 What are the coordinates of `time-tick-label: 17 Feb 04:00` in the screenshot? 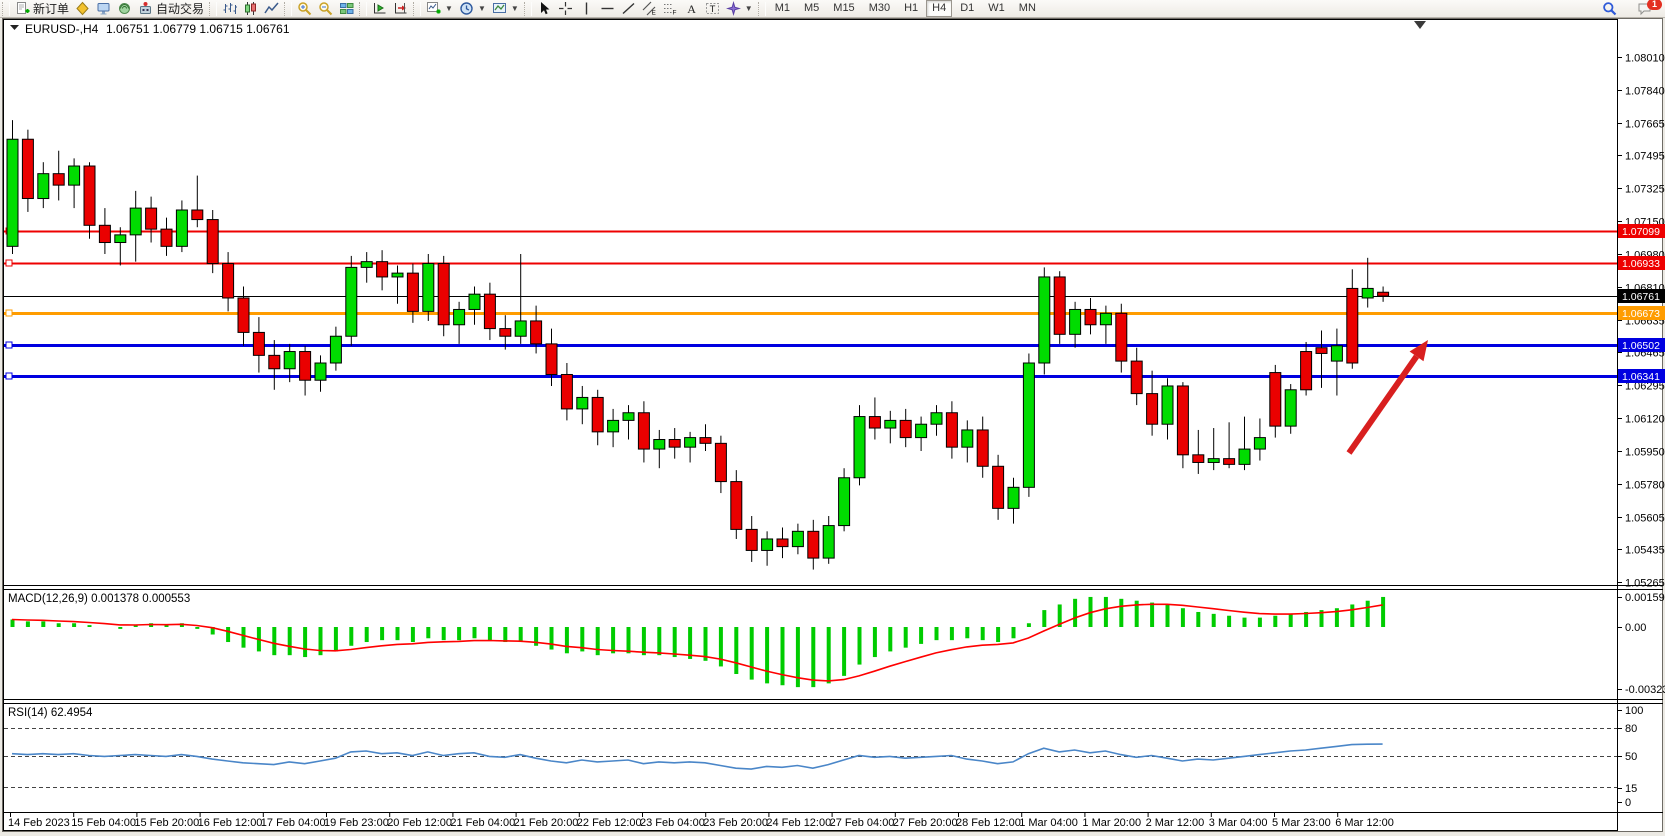 It's located at (293, 823).